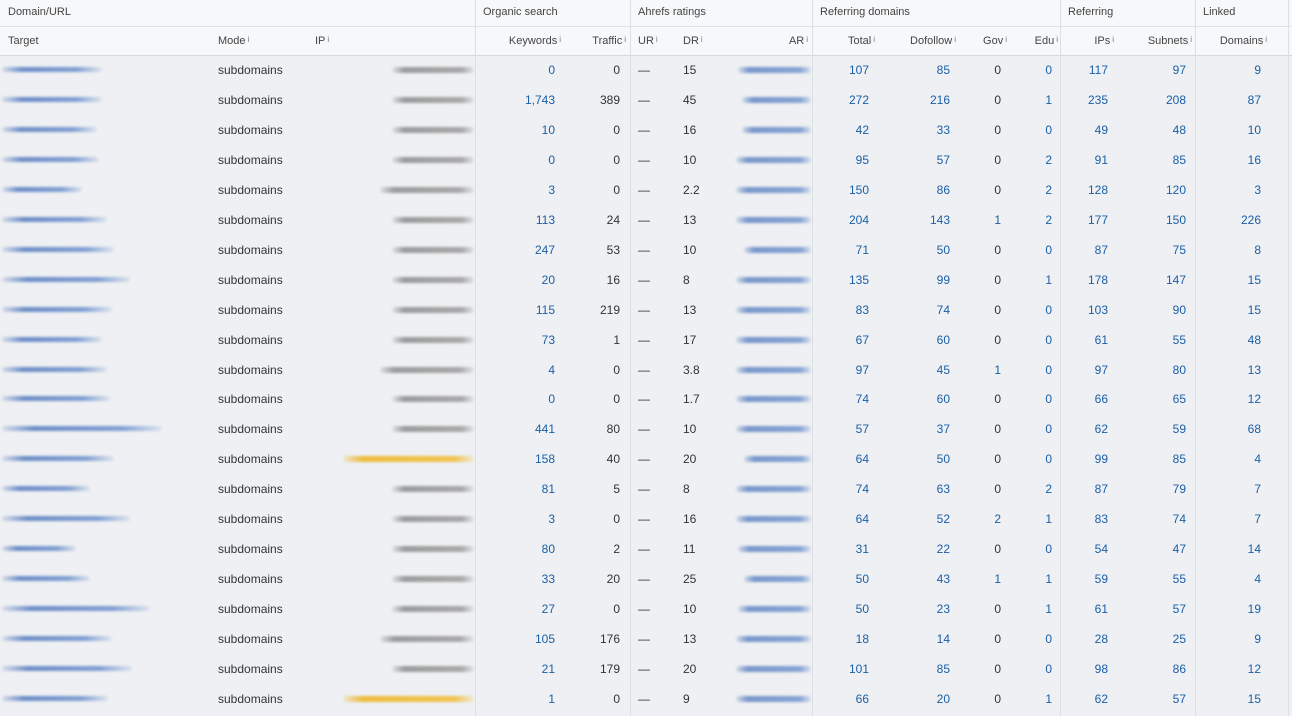  I want to click on domains-cell: 15, so click(1254, 279).